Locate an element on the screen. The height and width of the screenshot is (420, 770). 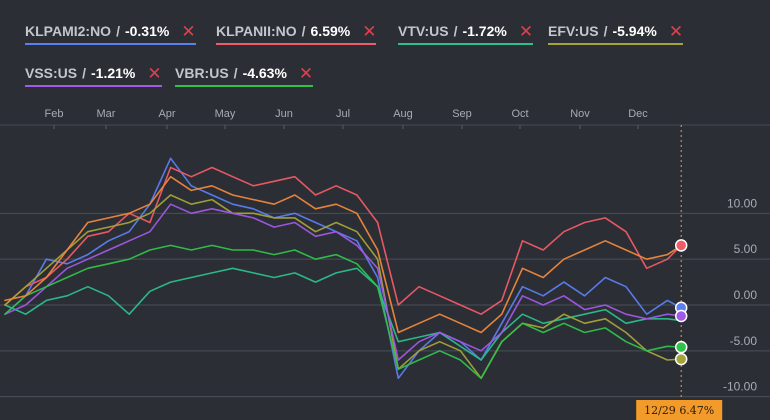
month-label-may: May is located at coordinates (225, 114).